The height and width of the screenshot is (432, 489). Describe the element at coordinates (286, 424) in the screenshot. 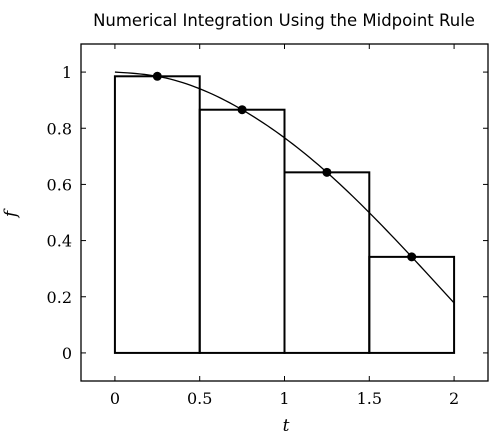

I see `x-axis-label: t` at that location.